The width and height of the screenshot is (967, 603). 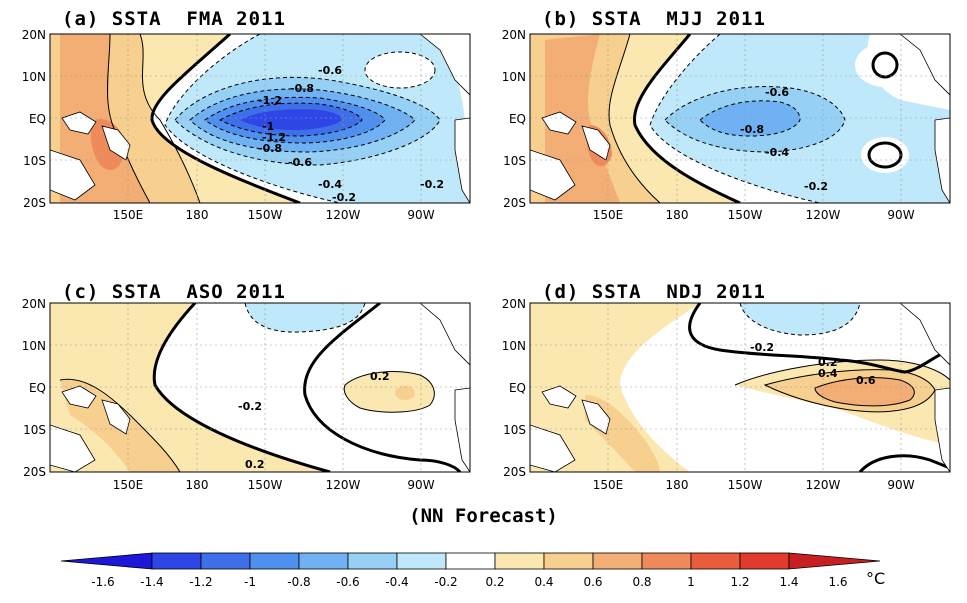 I want to click on panel-c-contour-labels: -0.2 0.2 0.2, so click(x=314, y=420).